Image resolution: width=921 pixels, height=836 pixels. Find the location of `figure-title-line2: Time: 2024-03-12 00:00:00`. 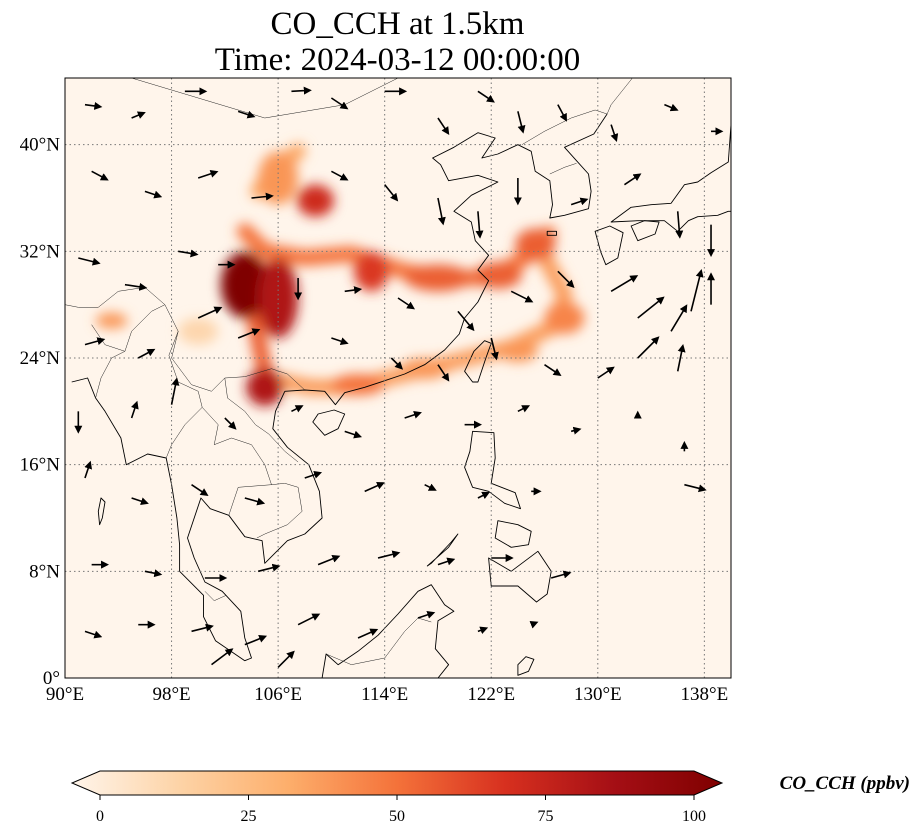

figure-title-line2: Time: 2024-03-12 00:00:00 is located at coordinates (397, 60).